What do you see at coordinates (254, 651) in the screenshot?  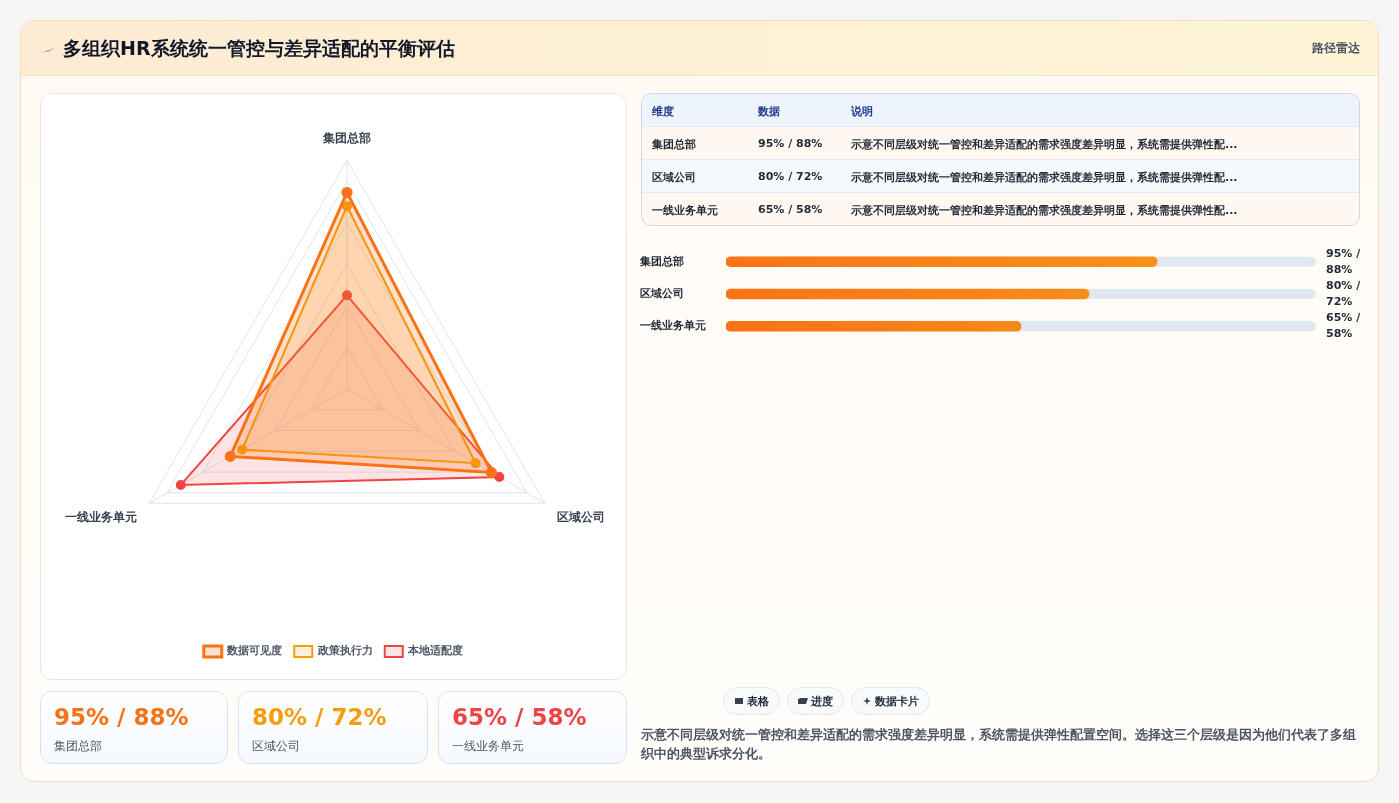 I see `legend-label: 数据可见度` at bounding box center [254, 651].